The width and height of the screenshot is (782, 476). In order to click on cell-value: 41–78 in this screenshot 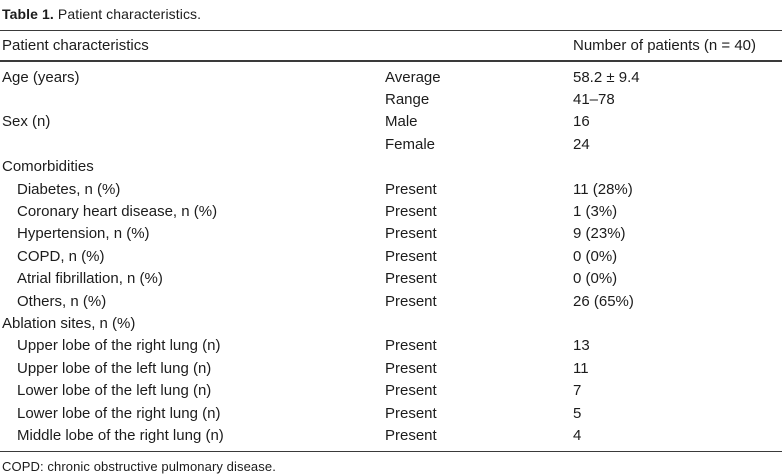, I will do `click(594, 100)`.